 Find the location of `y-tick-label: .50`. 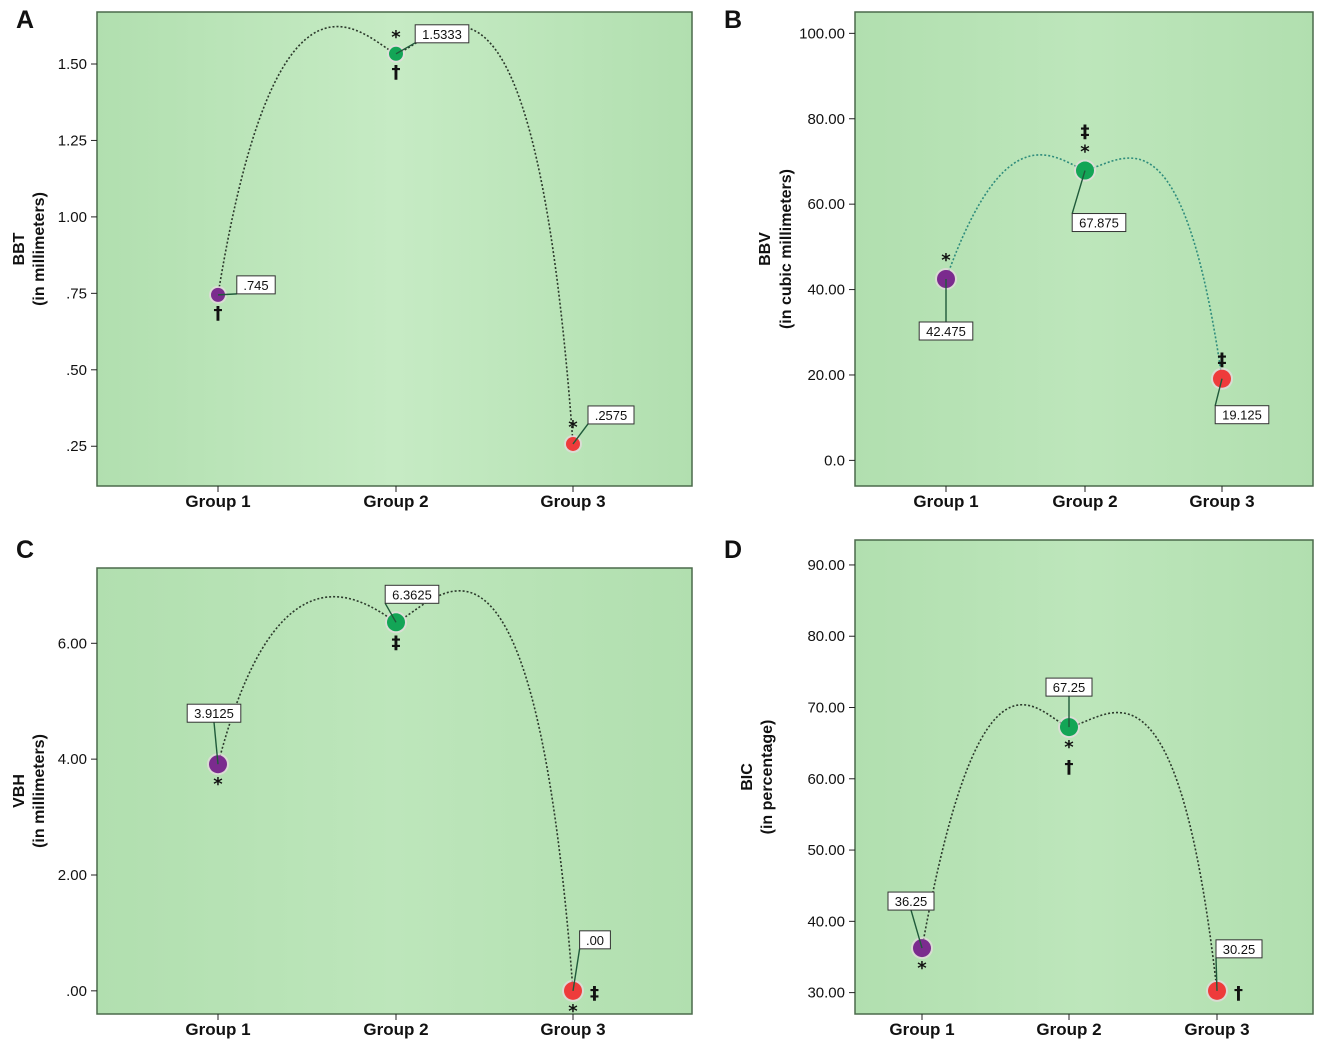

y-tick-label: .50 is located at coordinates (76, 370).